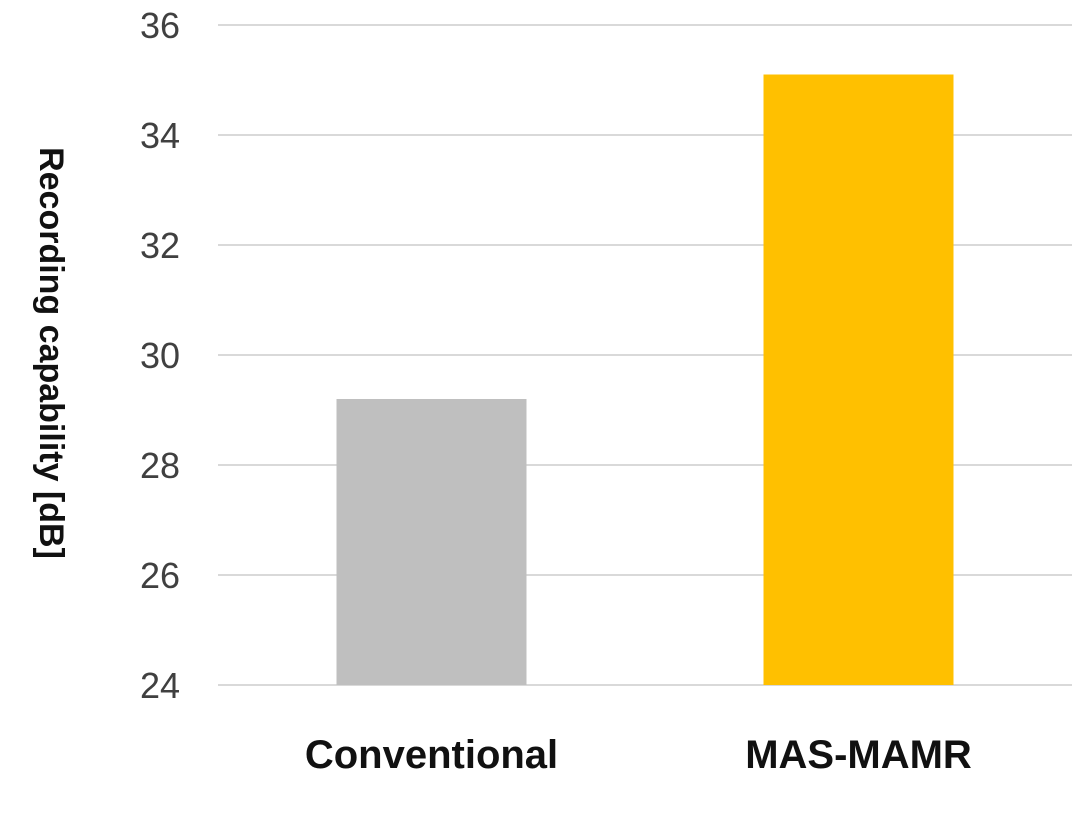 The image size is (1080, 839). What do you see at coordinates (160, 25) in the screenshot?
I see `y-tick-label-36: 36` at bounding box center [160, 25].